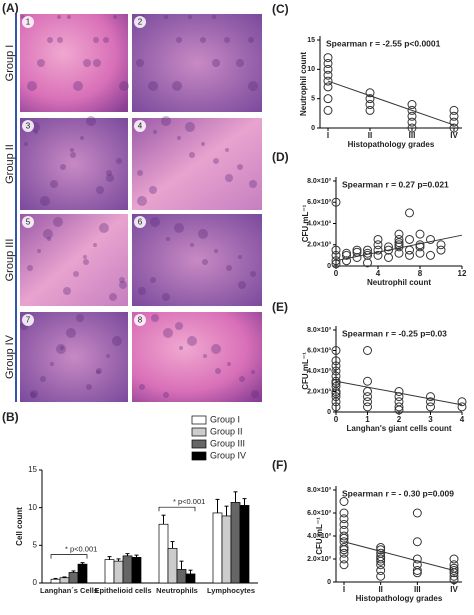 The height and width of the screenshot is (615, 474). What do you see at coordinates (420, 273) in the screenshot?
I see `x-tick-label: 8` at bounding box center [420, 273].